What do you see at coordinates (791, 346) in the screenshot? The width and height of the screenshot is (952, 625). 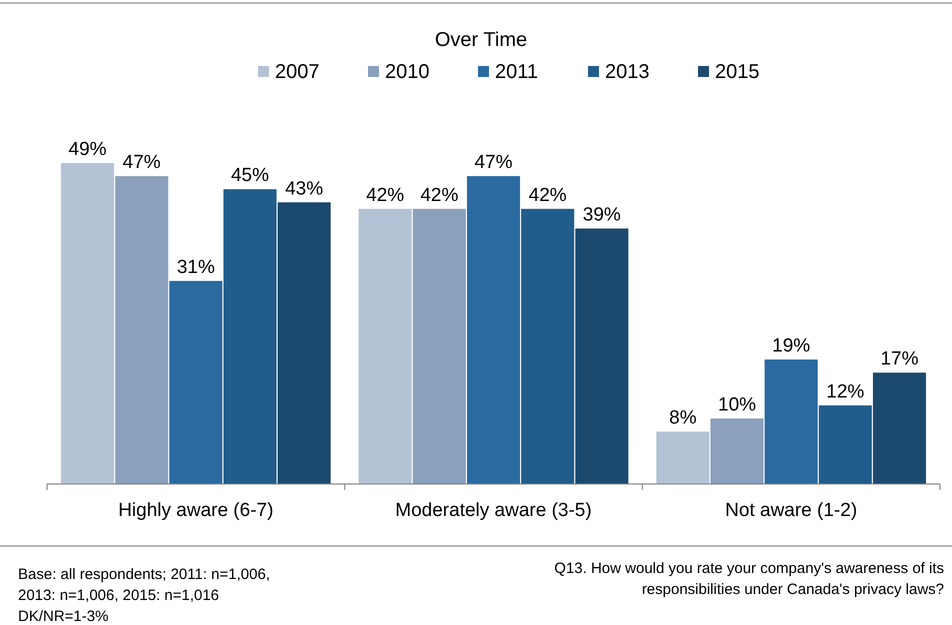 I see `data-label: 19%` at bounding box center [791, 346].